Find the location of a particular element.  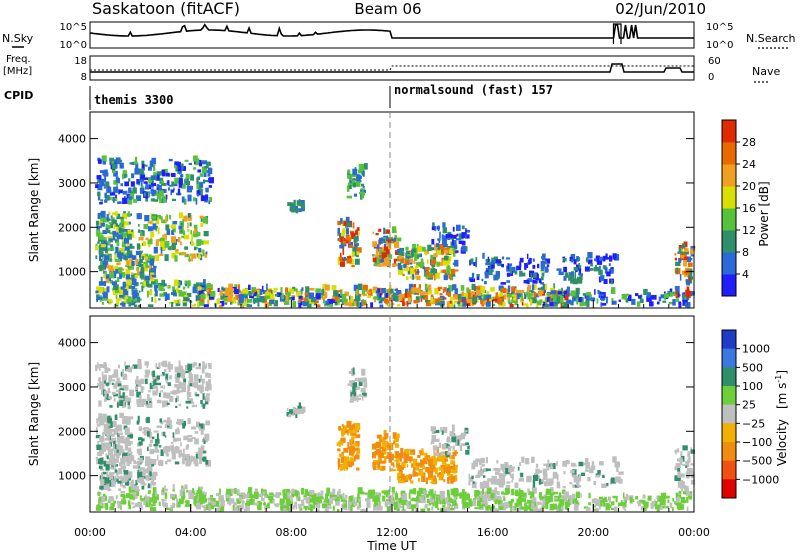

noise-y-tick-bottom: 10^0 is located at coordinates (73, 45).